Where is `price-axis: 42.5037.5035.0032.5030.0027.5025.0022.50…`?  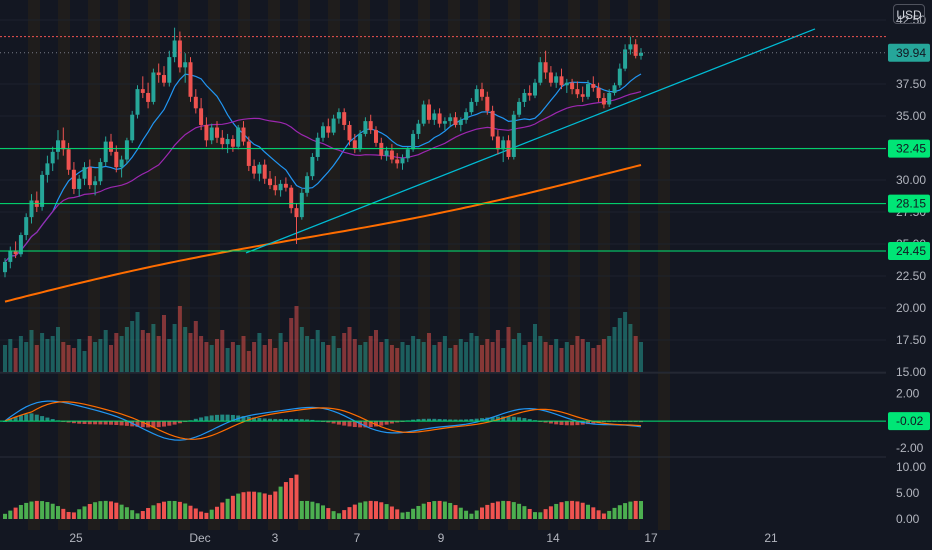 price-axis: 42.5037.5035.0032.5030.0027.5025.0022.50… is located at coordinates (911, 269).